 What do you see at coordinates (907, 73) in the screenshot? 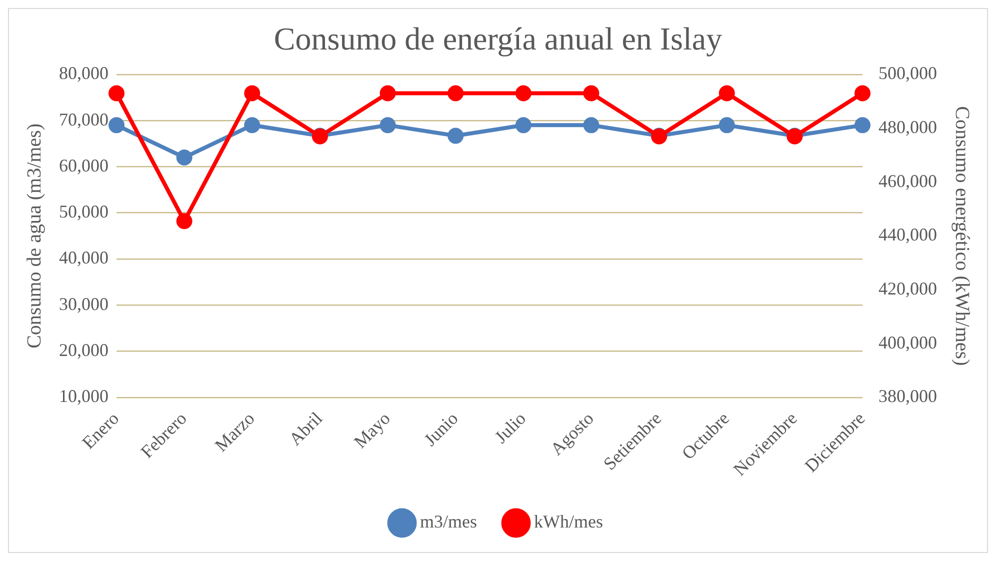
I see `y2-tick-label: 500,000` at bounding box center [907, 73].